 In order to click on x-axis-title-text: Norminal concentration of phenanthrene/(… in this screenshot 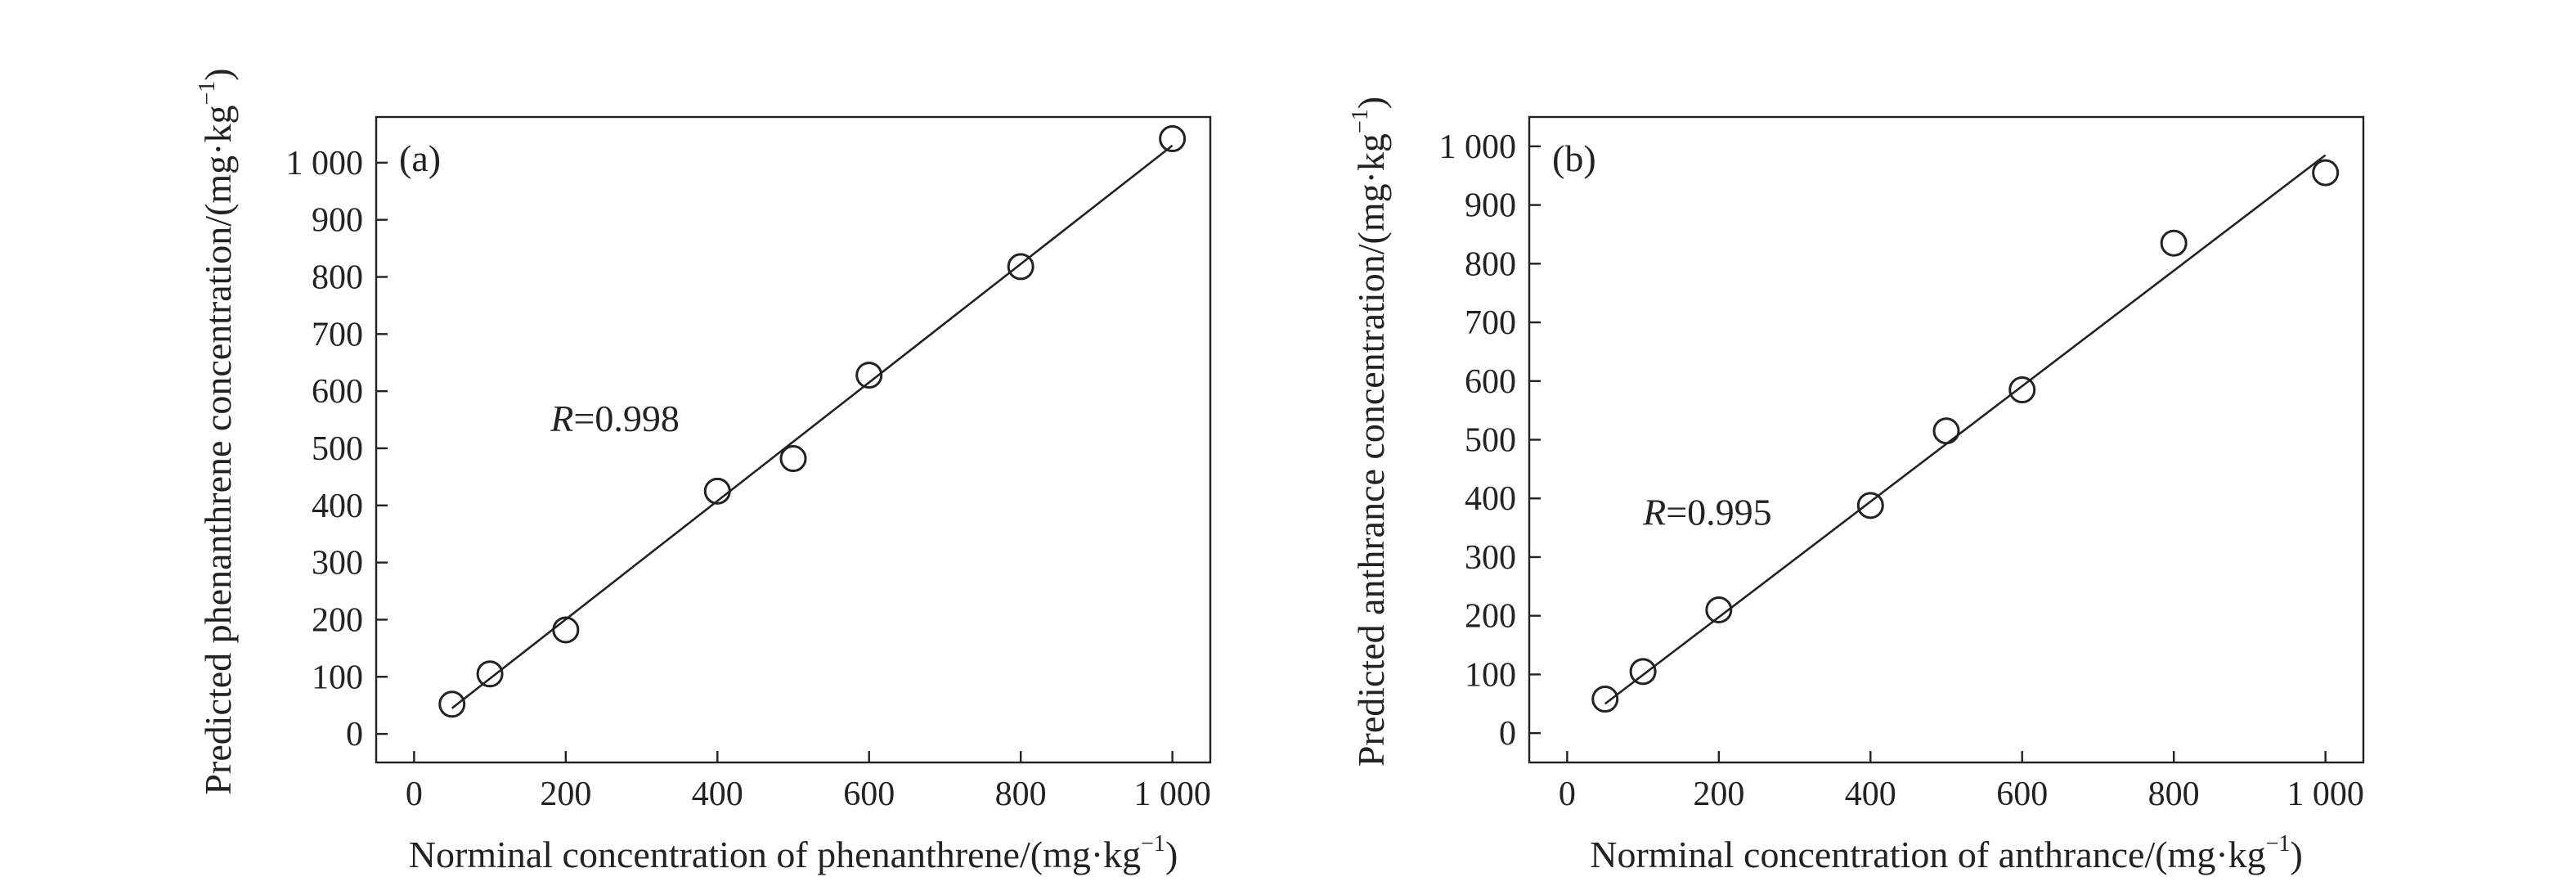, I will do `click(775, 854)`.